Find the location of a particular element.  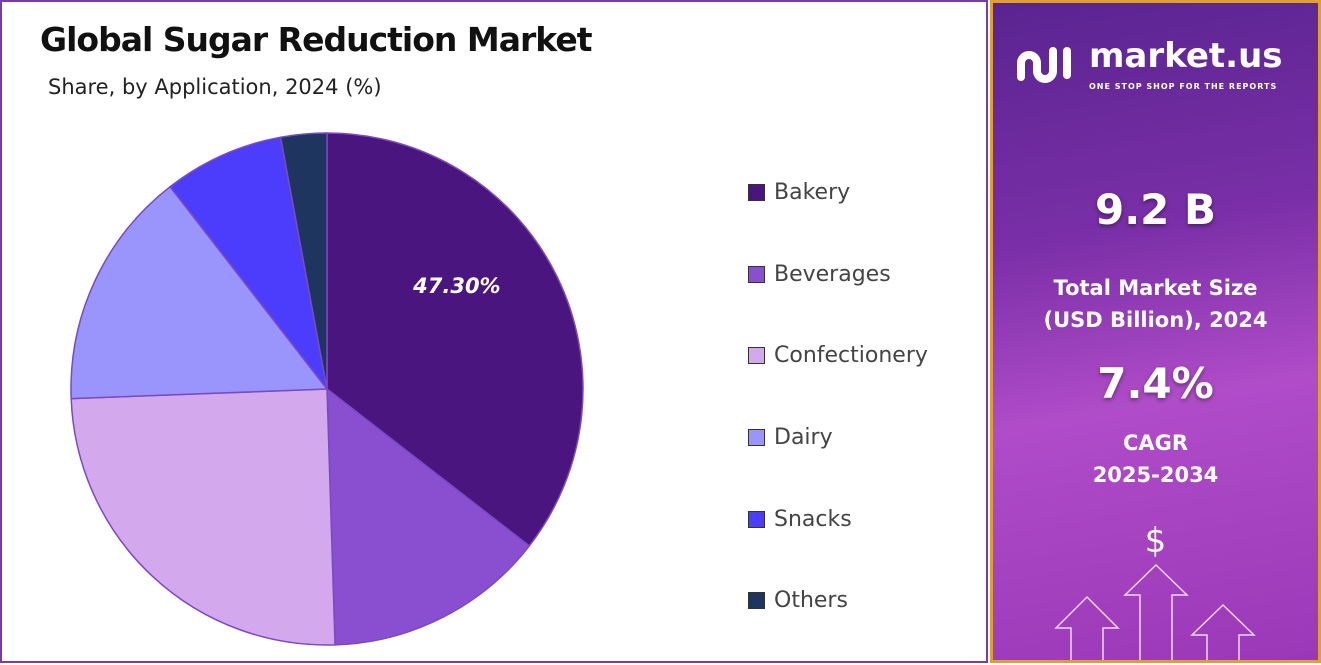

chart-title: Global Sugar Reduction Market is located at coordinates (316, 39).